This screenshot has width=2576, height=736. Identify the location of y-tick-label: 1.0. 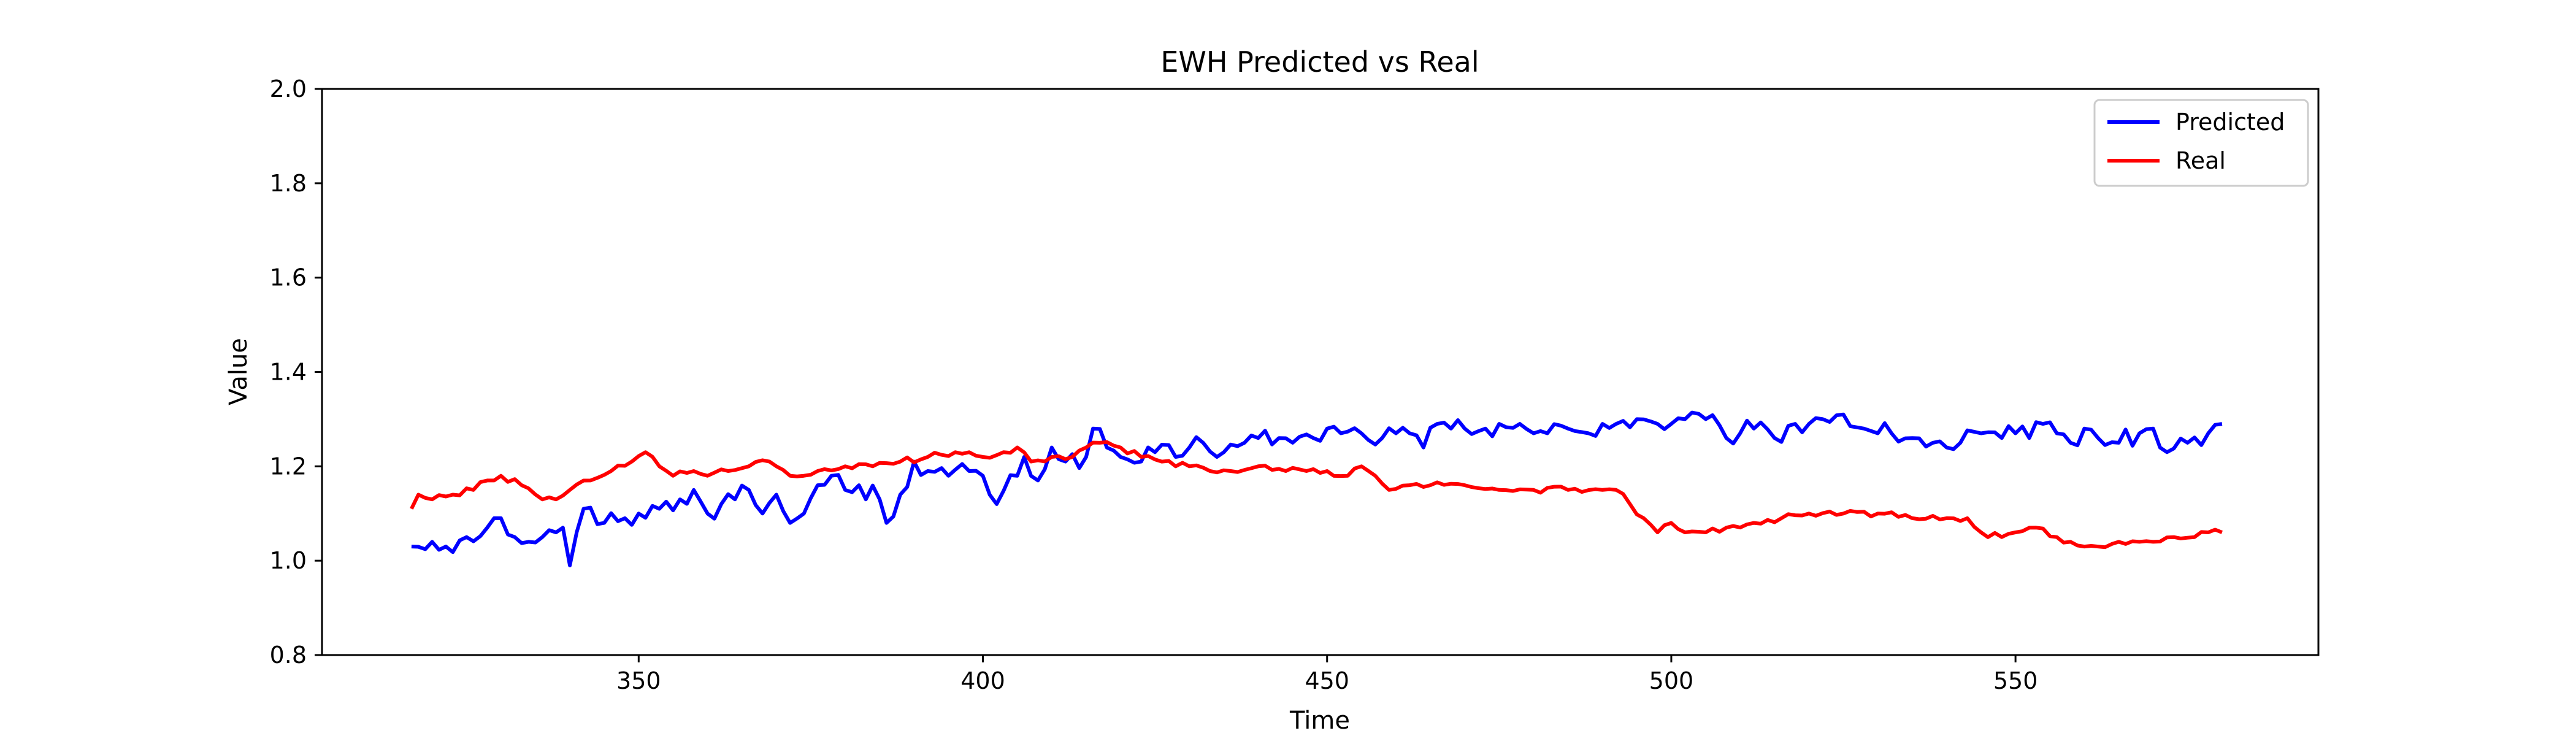
(288, 560).